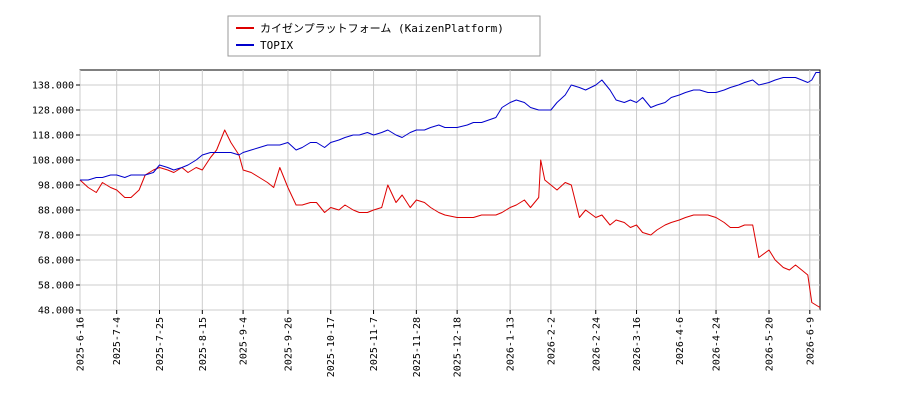 This screenshot has width=900, height=400. What do you see at coordinates (81, 344) in the screenshot?
I see `x-tick-label: 2025-6-16` at bounding box center [81, 344].